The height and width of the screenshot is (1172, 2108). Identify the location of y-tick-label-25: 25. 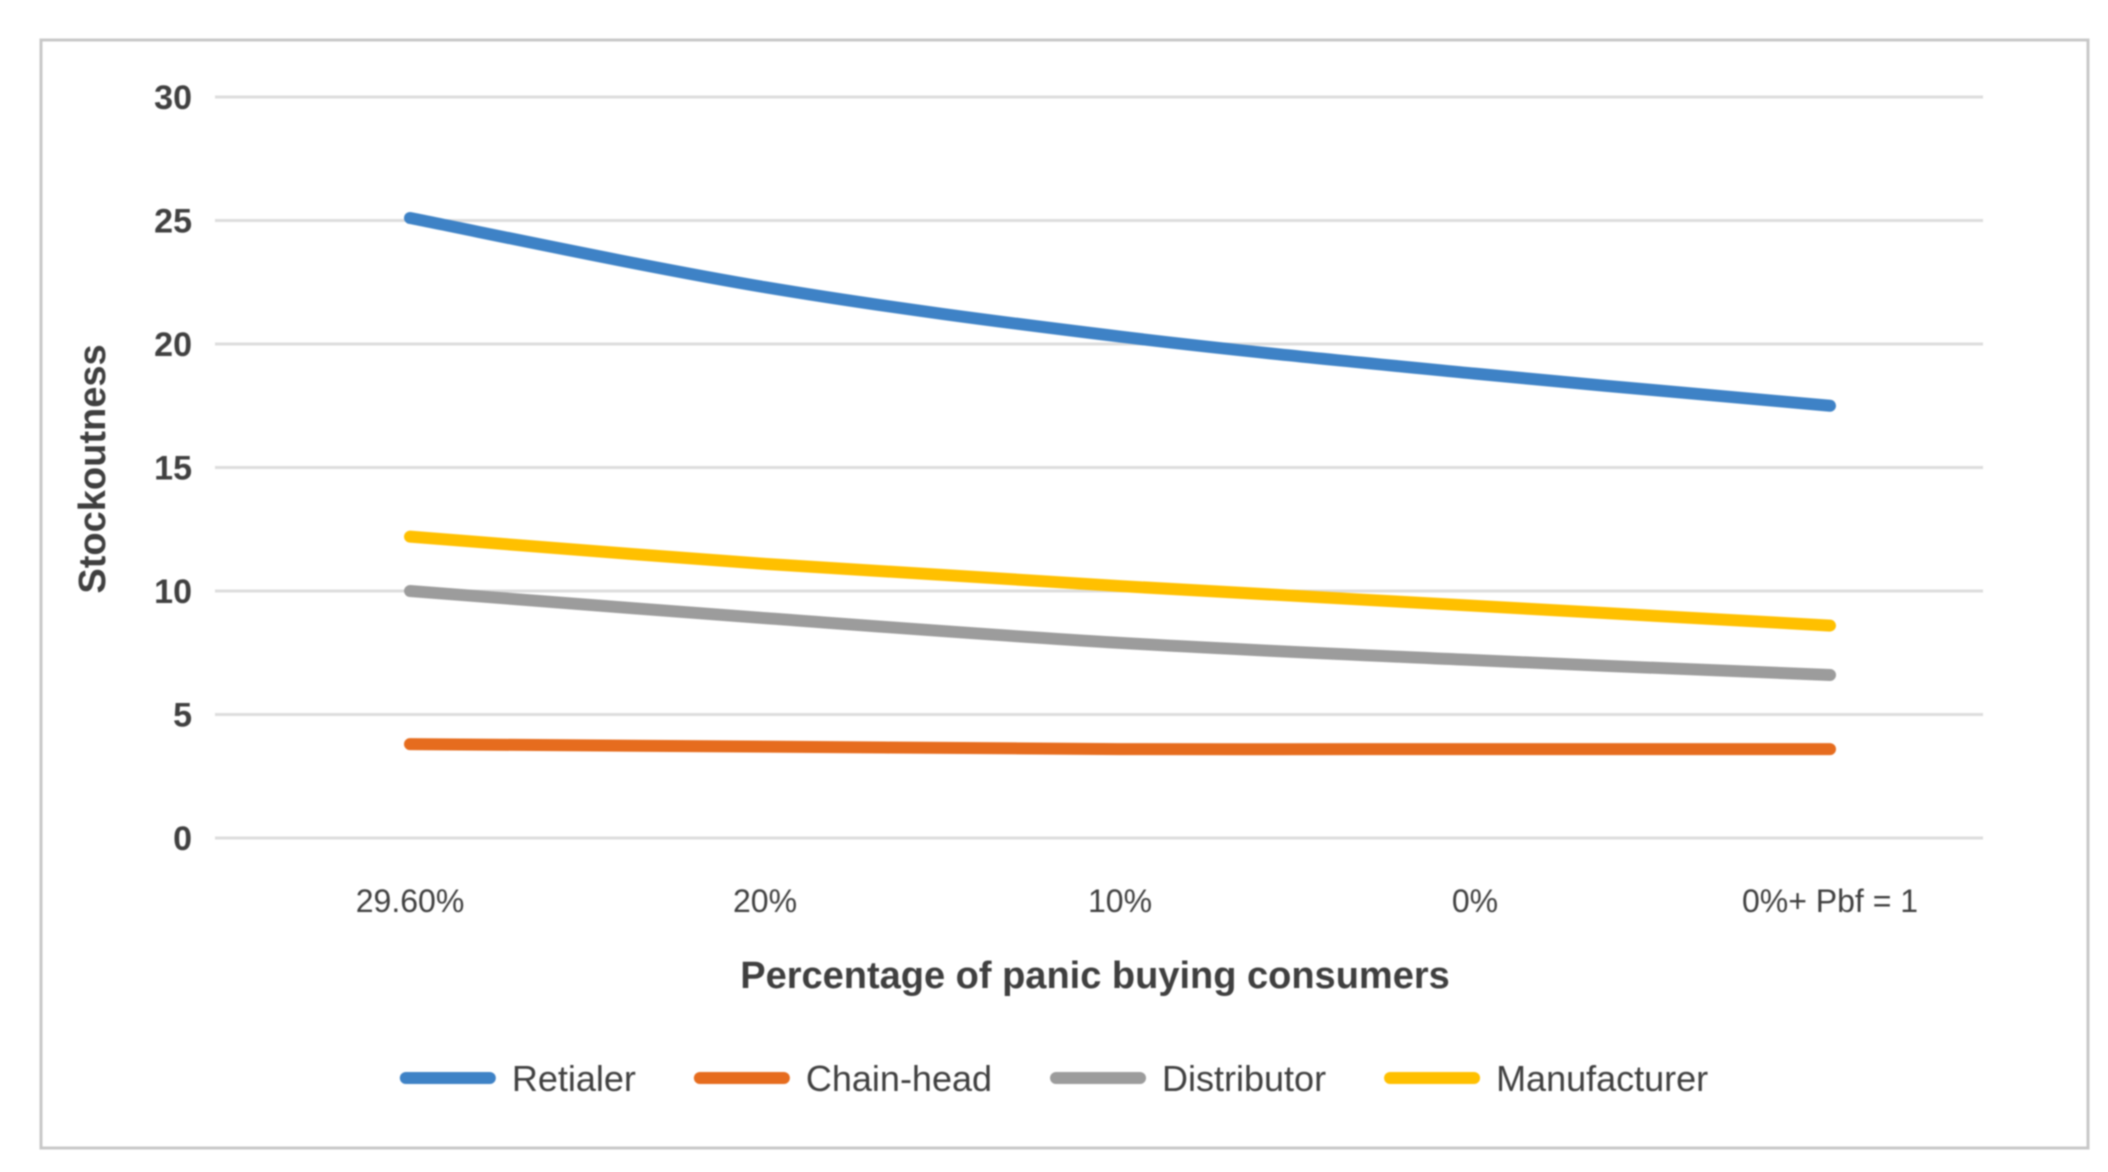
(173, 222).